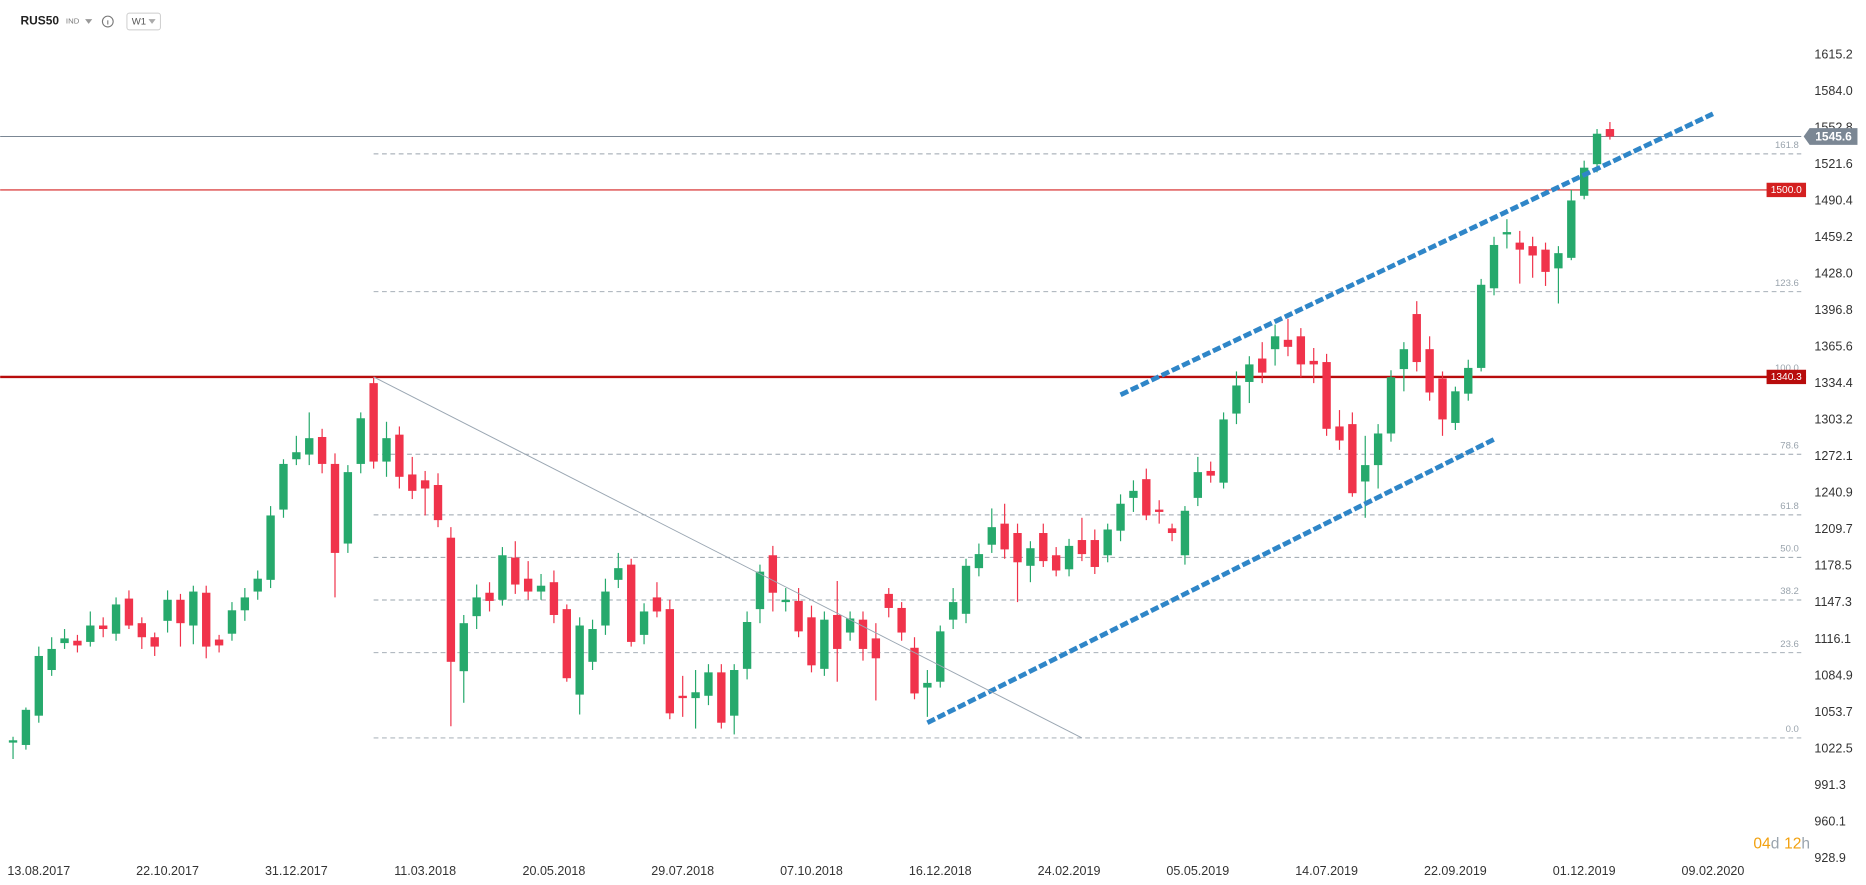 The image size is (1866, 885). Describe the element at coordinates (73, 21) in the screenshot. I see `market: IND` at that location.